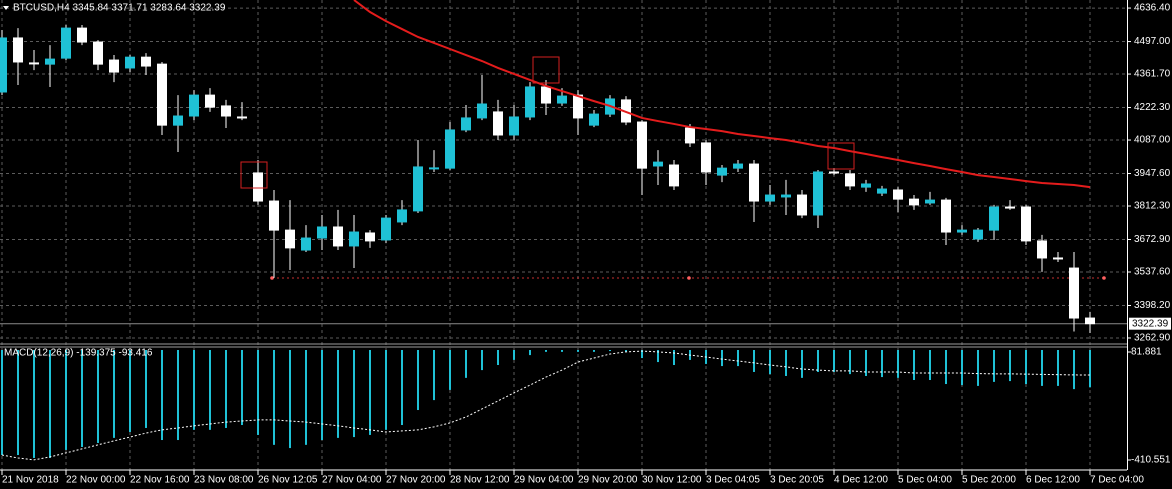 This screenshot has width=1172, height=489. What do you see at coordinates (224, 480) in the screenshot?
I see `x-tick-label: 23 Nov 08:00` at bounding box center [224, 480].